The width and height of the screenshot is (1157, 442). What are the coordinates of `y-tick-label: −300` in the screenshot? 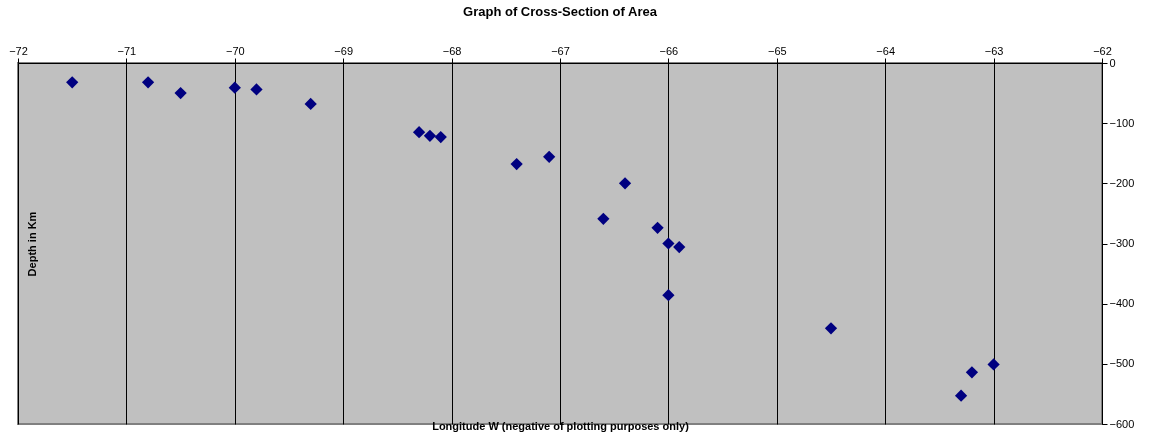 It's located at (1122, 243).